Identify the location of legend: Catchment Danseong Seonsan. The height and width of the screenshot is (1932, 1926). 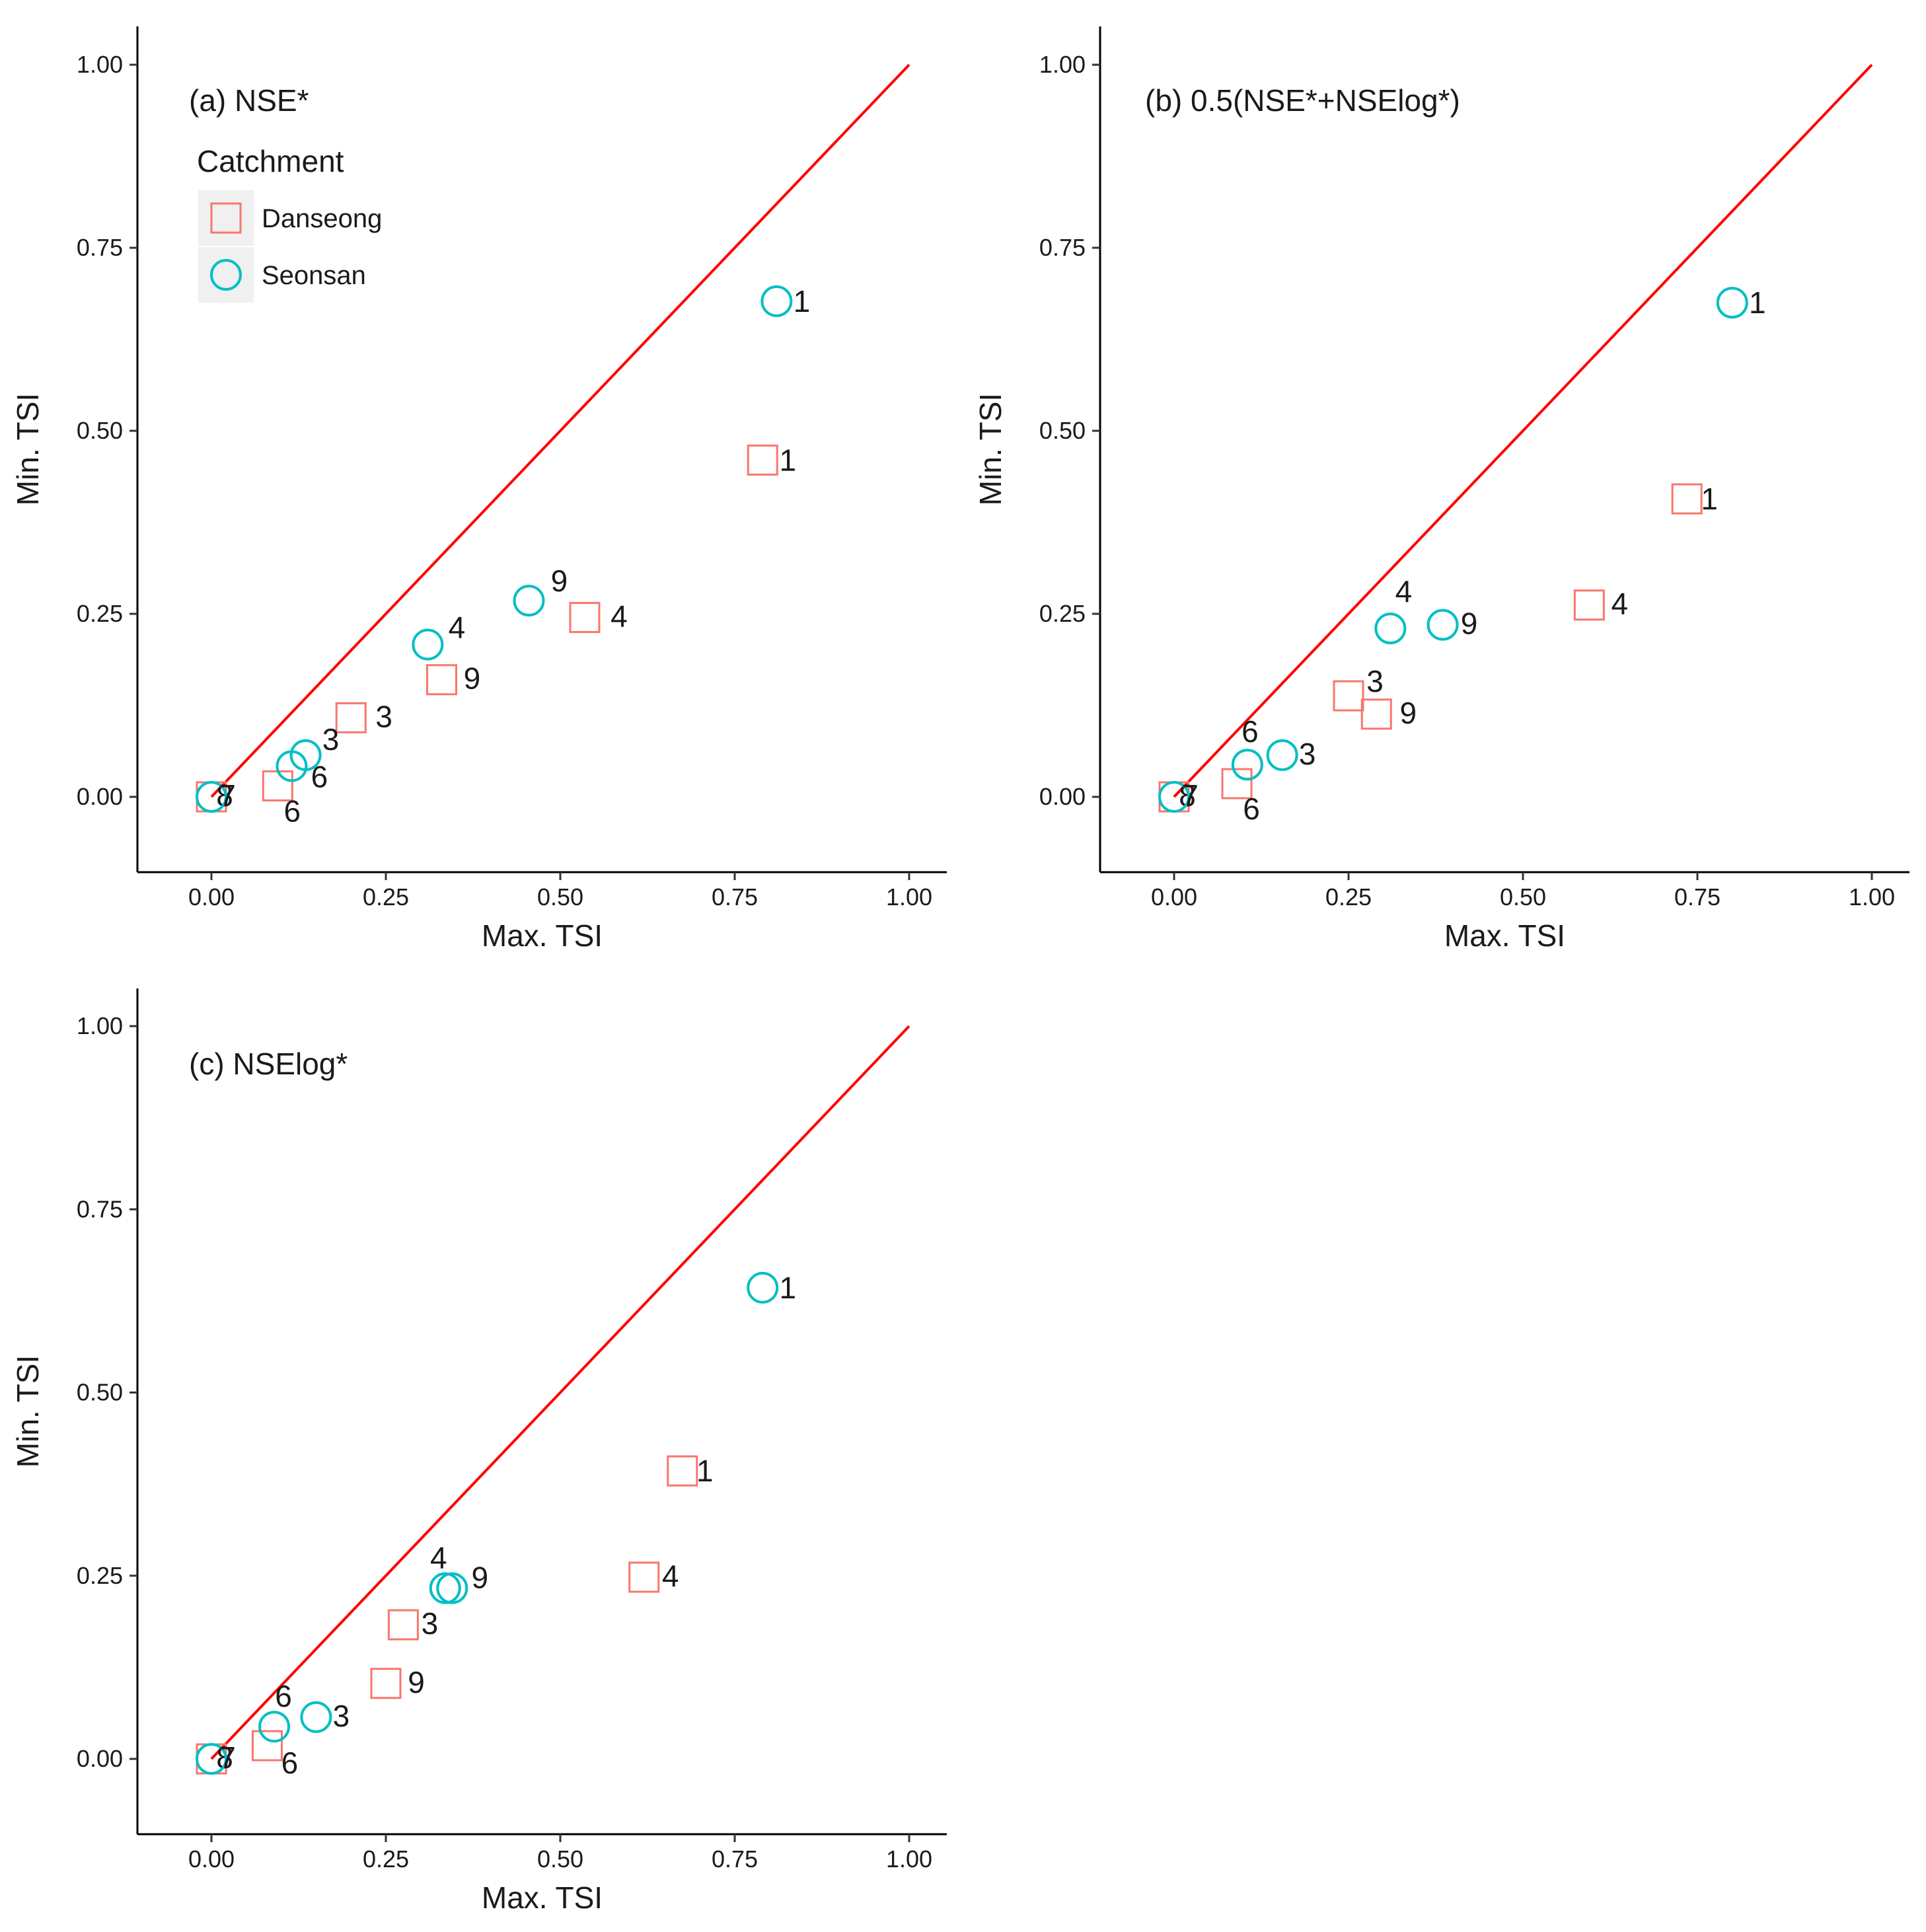
(289, 223).